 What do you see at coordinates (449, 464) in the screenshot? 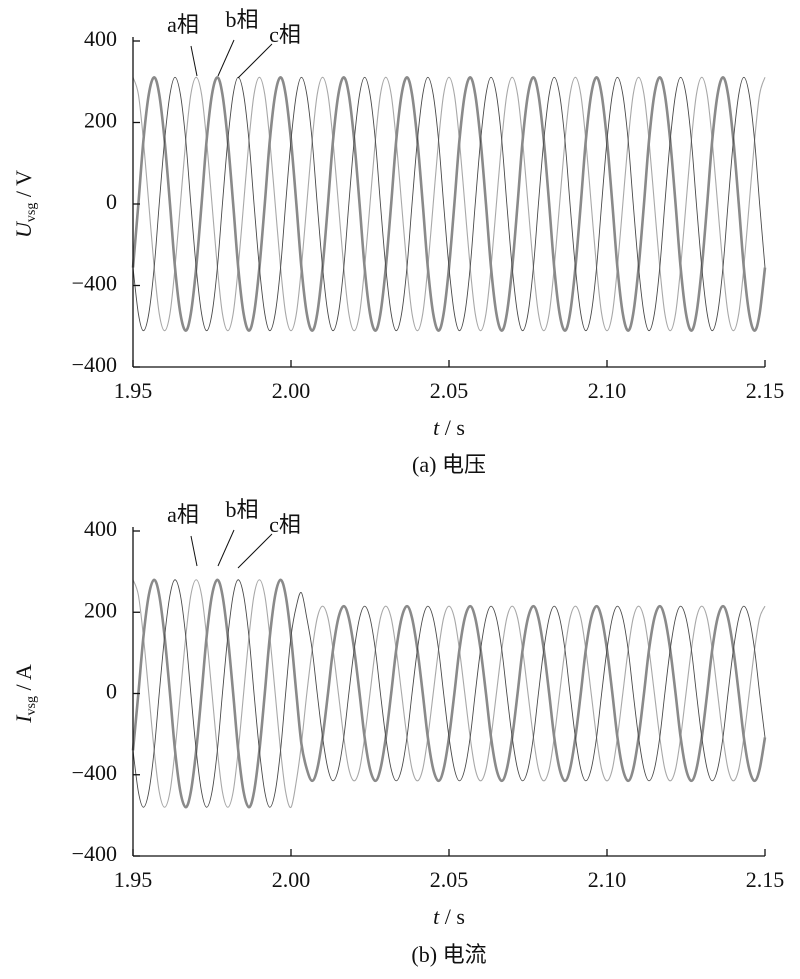
I see `caption: (a) 电压` at bounding box center [449, 464].